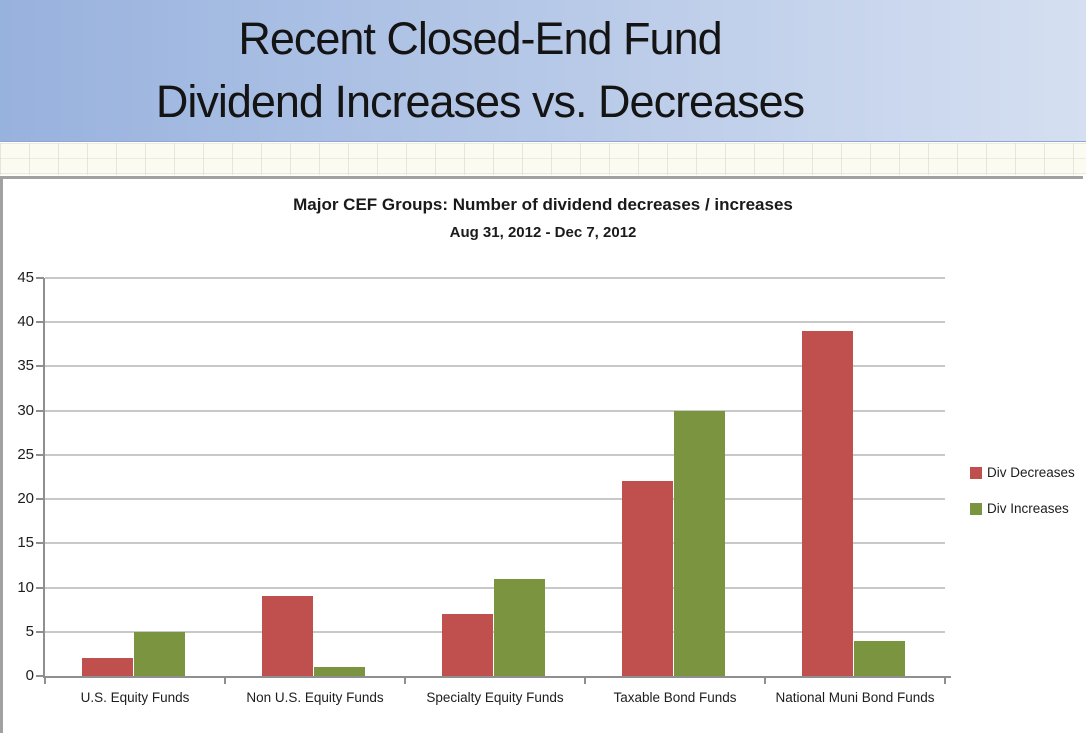 The height and width of the screenshot is (733, 1086). I want to click on legend-item: Div Decreases, so click(1022, 472).